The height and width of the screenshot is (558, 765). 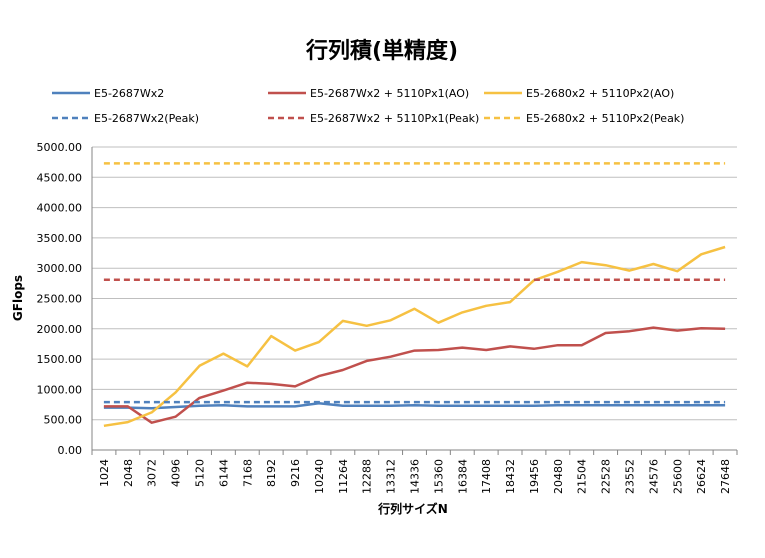 What do you see at coordinates (558, 476) in the screenshot?
I see `x-tick-label: 20480` at bounding box center [558, 476].